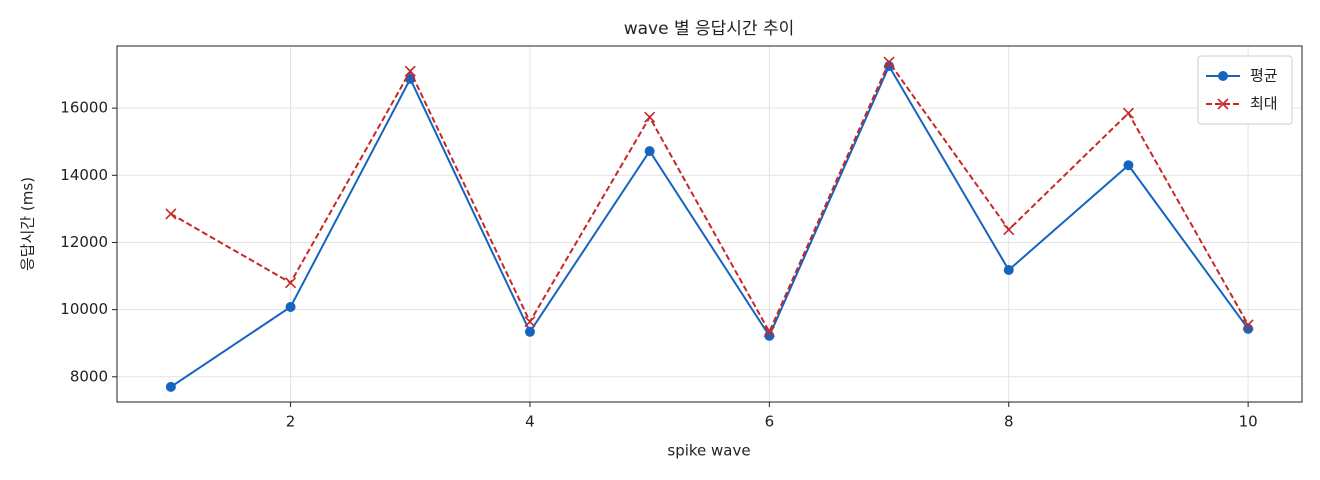  Describe the element at coordinates (84, 108) in the screenshot. I see `y-tick-label: 16000` at that location.